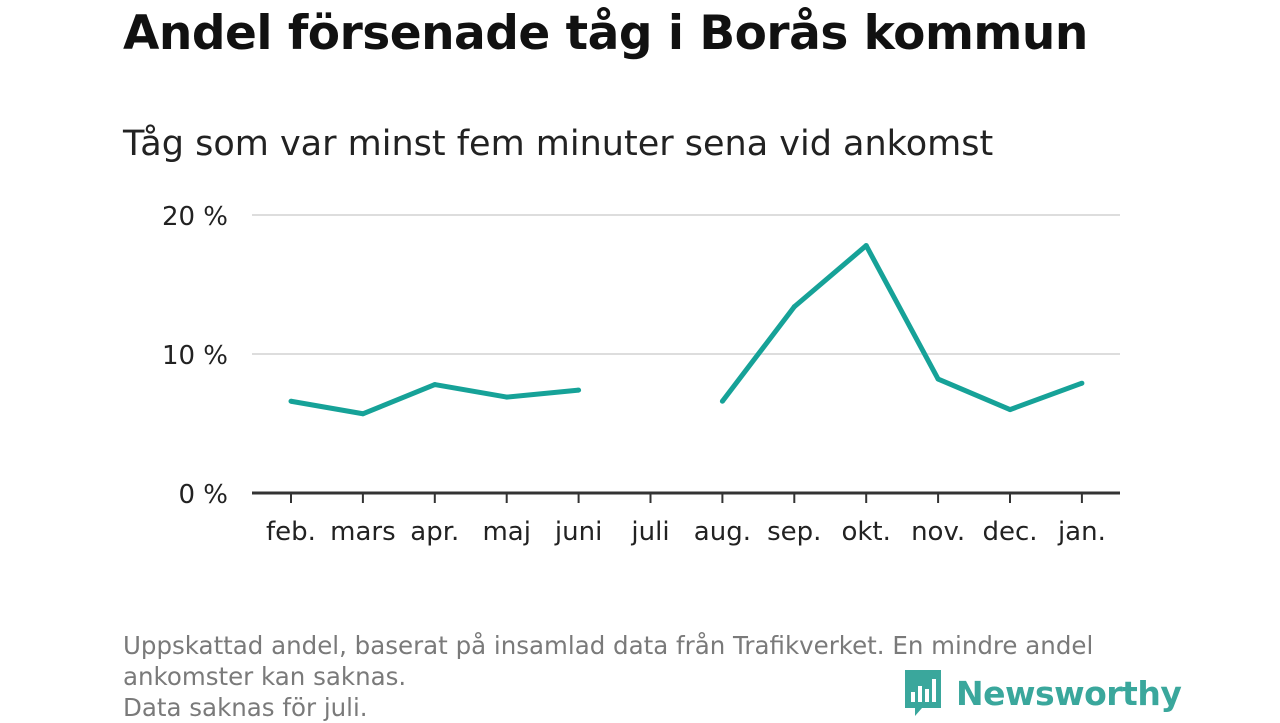 This screenshot has width=1280, height=723. I want to click on x-tick-label: jan., so click(1081, 532).